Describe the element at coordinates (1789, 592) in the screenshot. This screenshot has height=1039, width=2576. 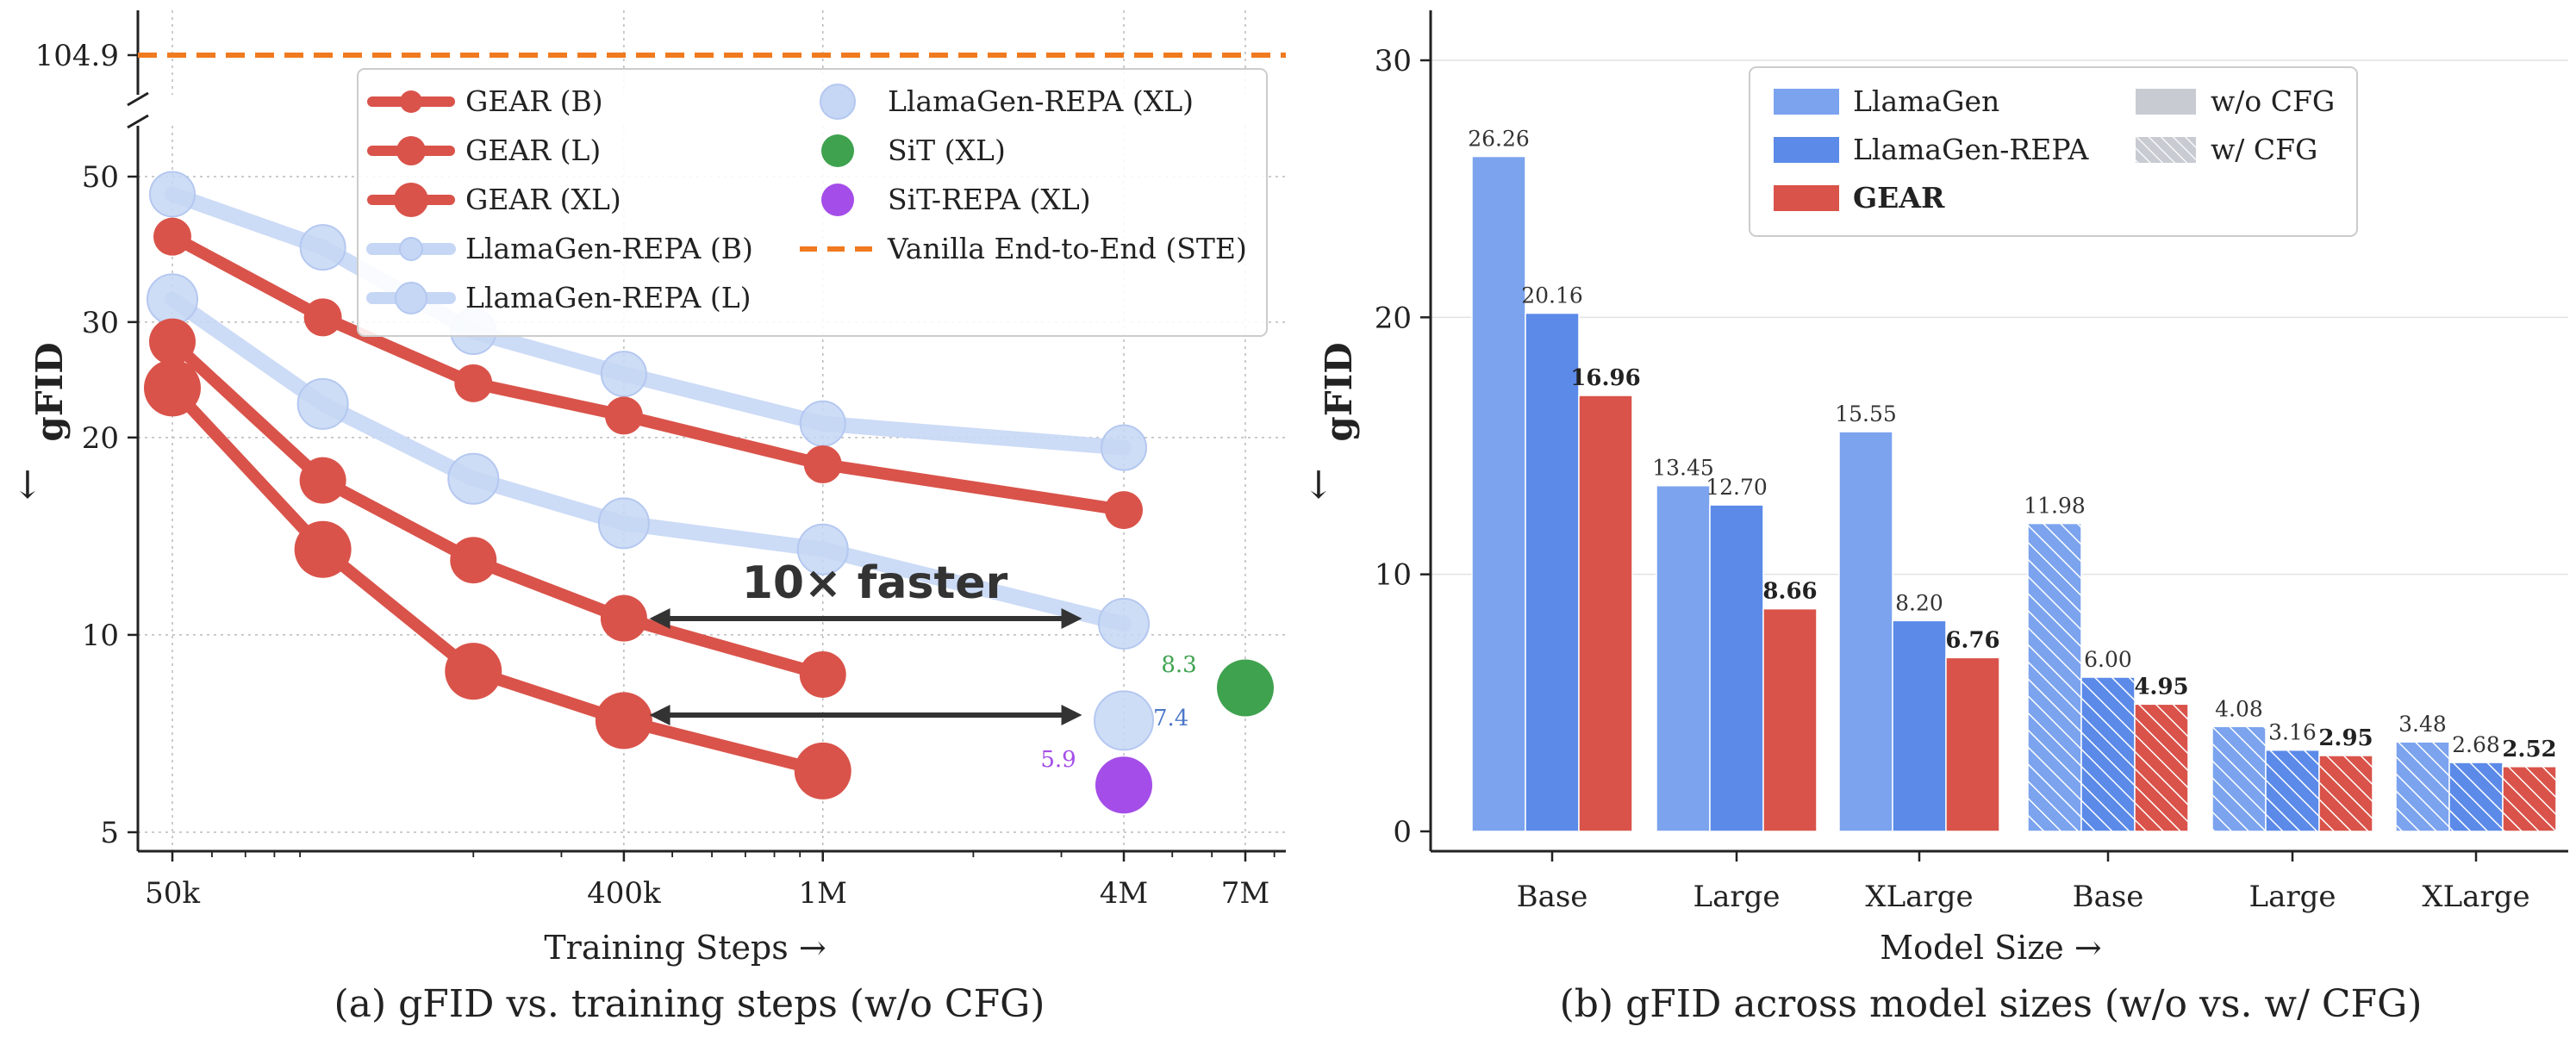
I see `bar-value-label: 8.66` at that location.